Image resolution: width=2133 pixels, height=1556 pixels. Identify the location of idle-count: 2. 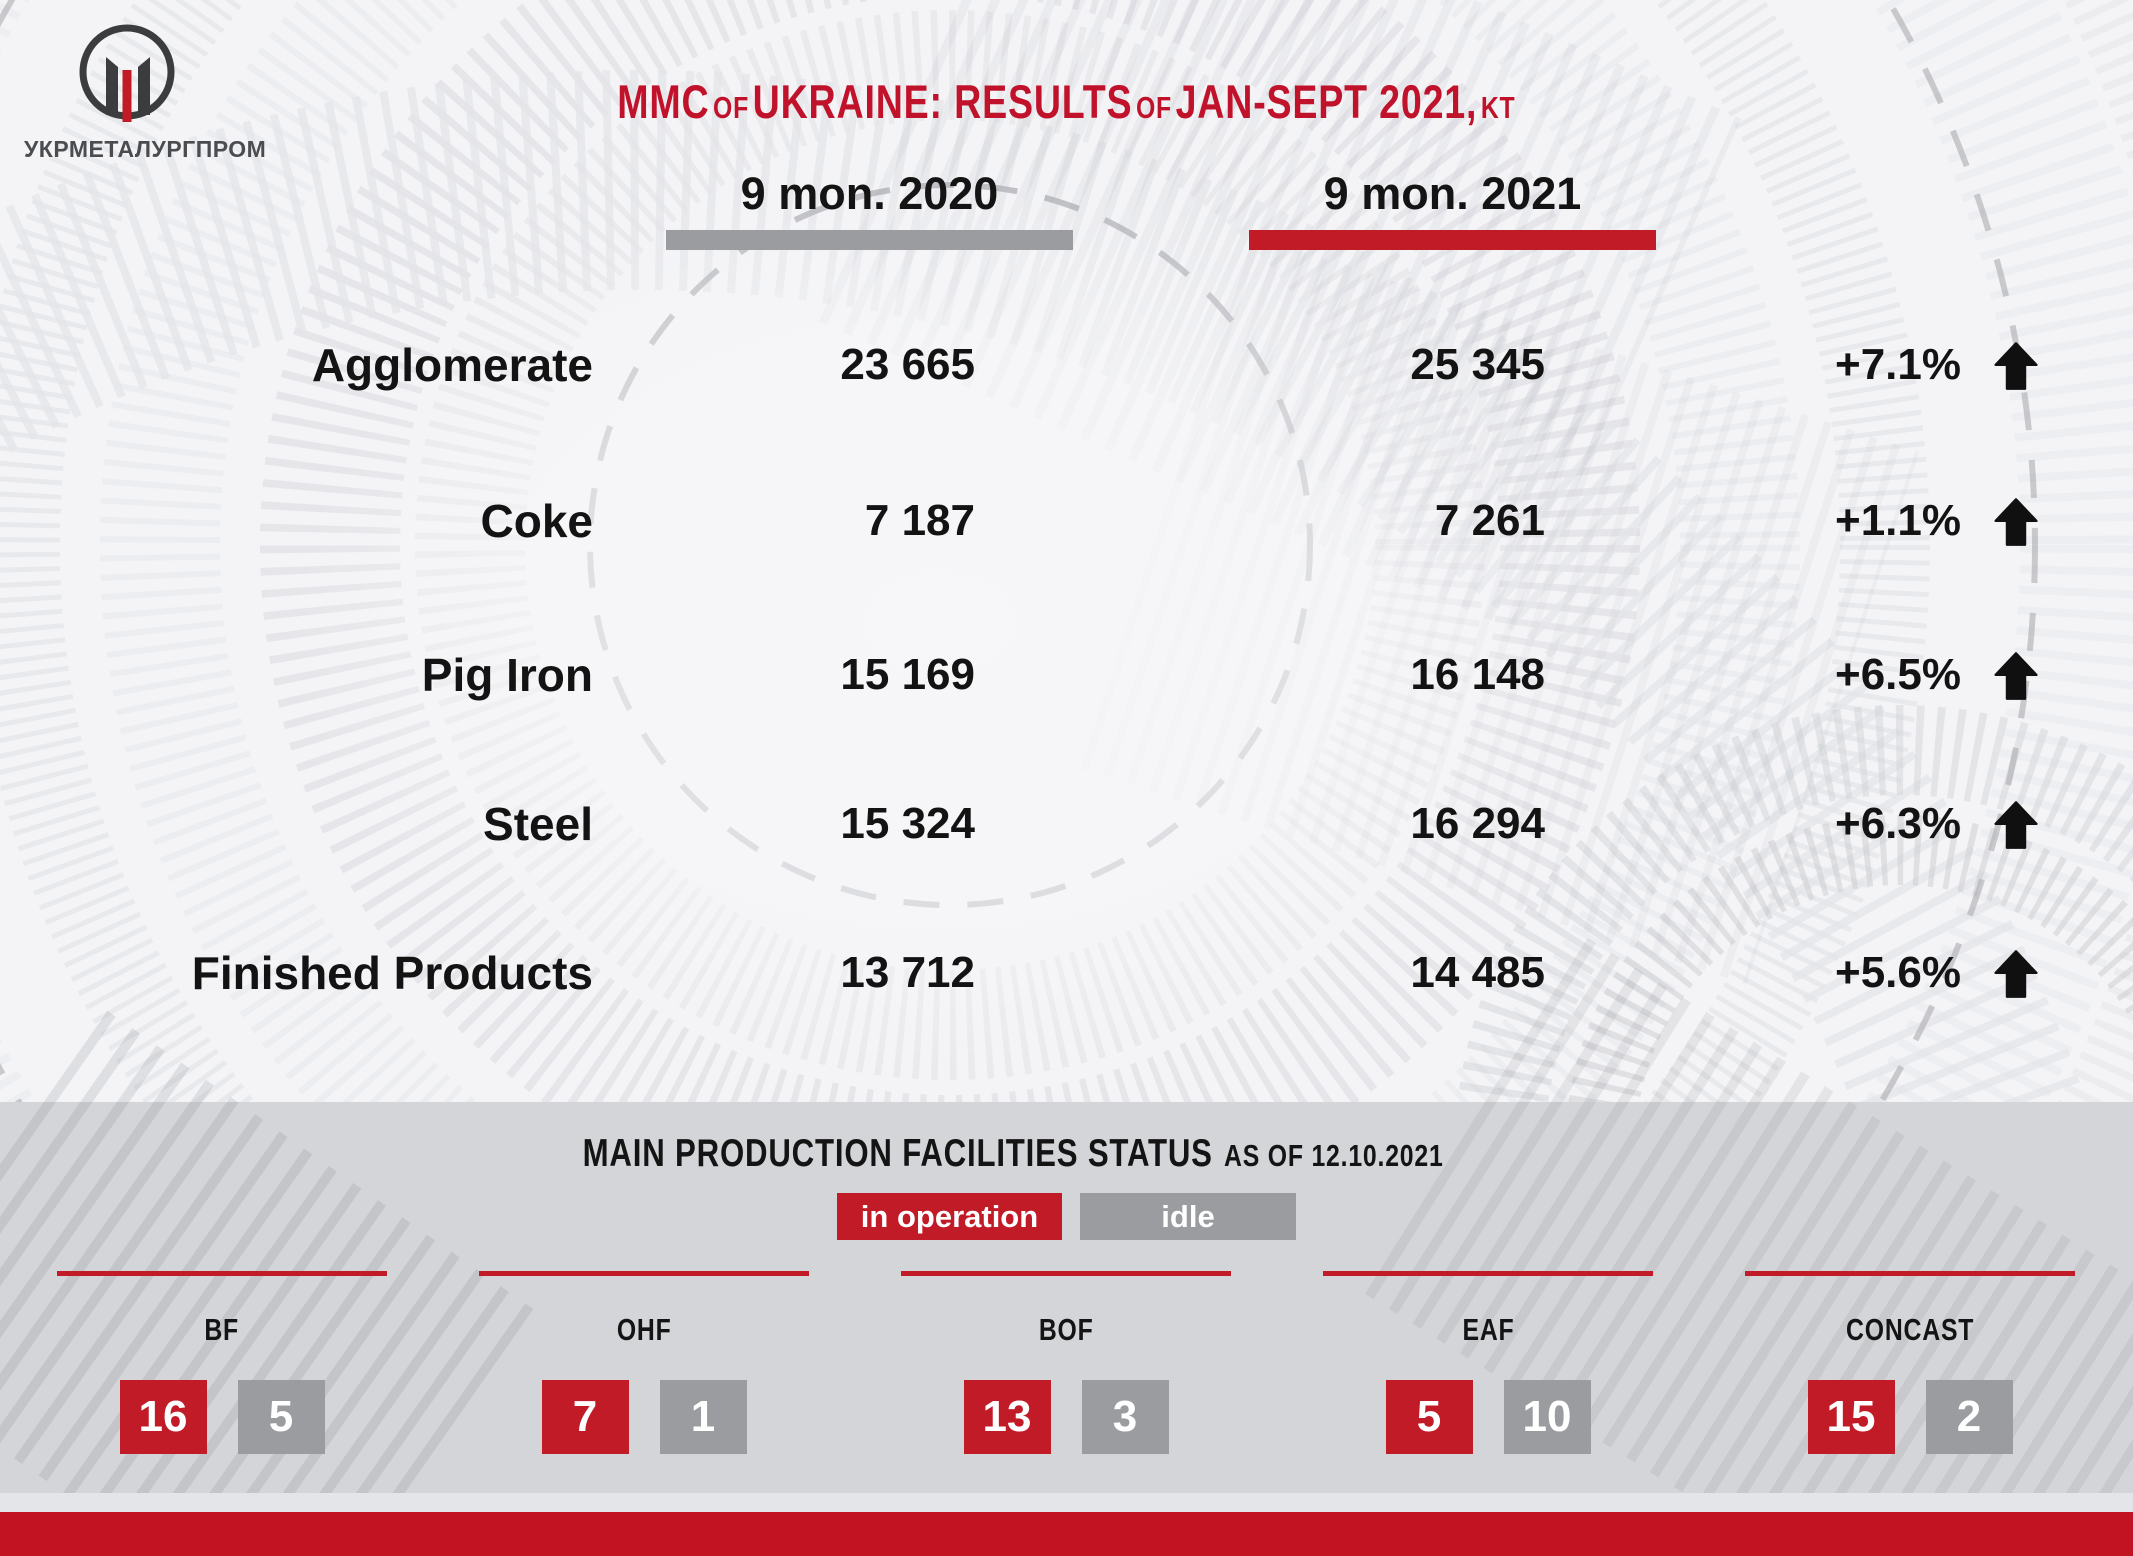
(1969, 1417).